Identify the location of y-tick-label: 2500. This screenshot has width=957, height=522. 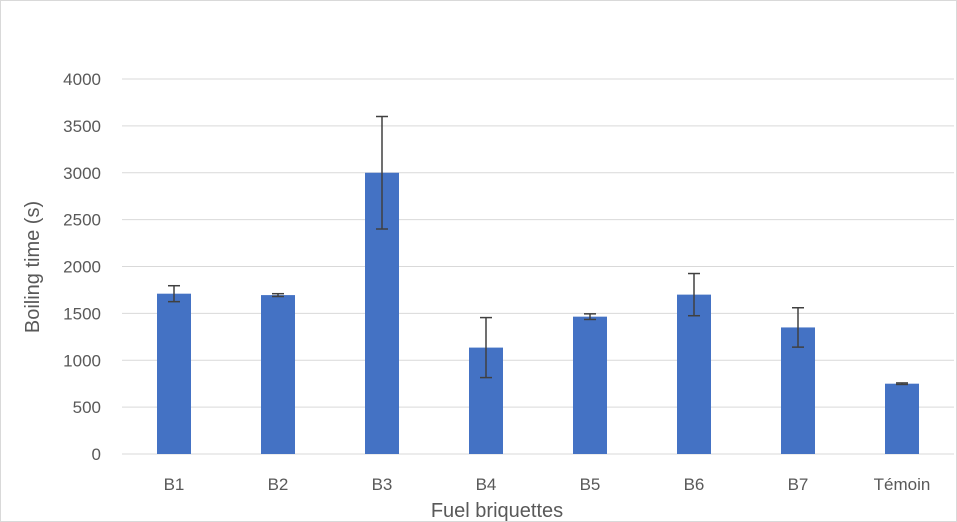
(82, 220).